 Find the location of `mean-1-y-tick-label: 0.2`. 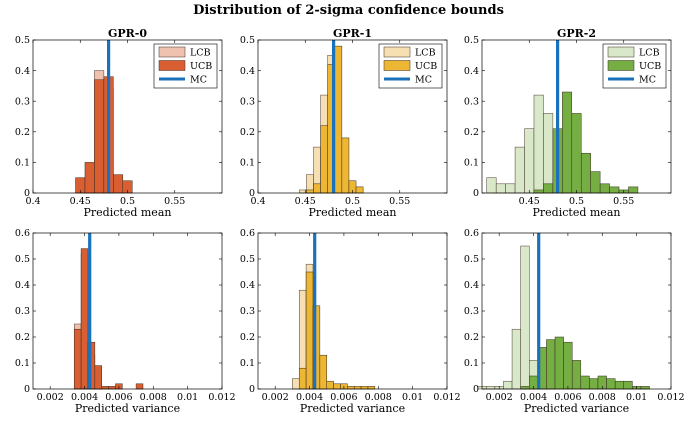

mean-1-y-tick-label: 0.2 is located at coordinates (247, 132).